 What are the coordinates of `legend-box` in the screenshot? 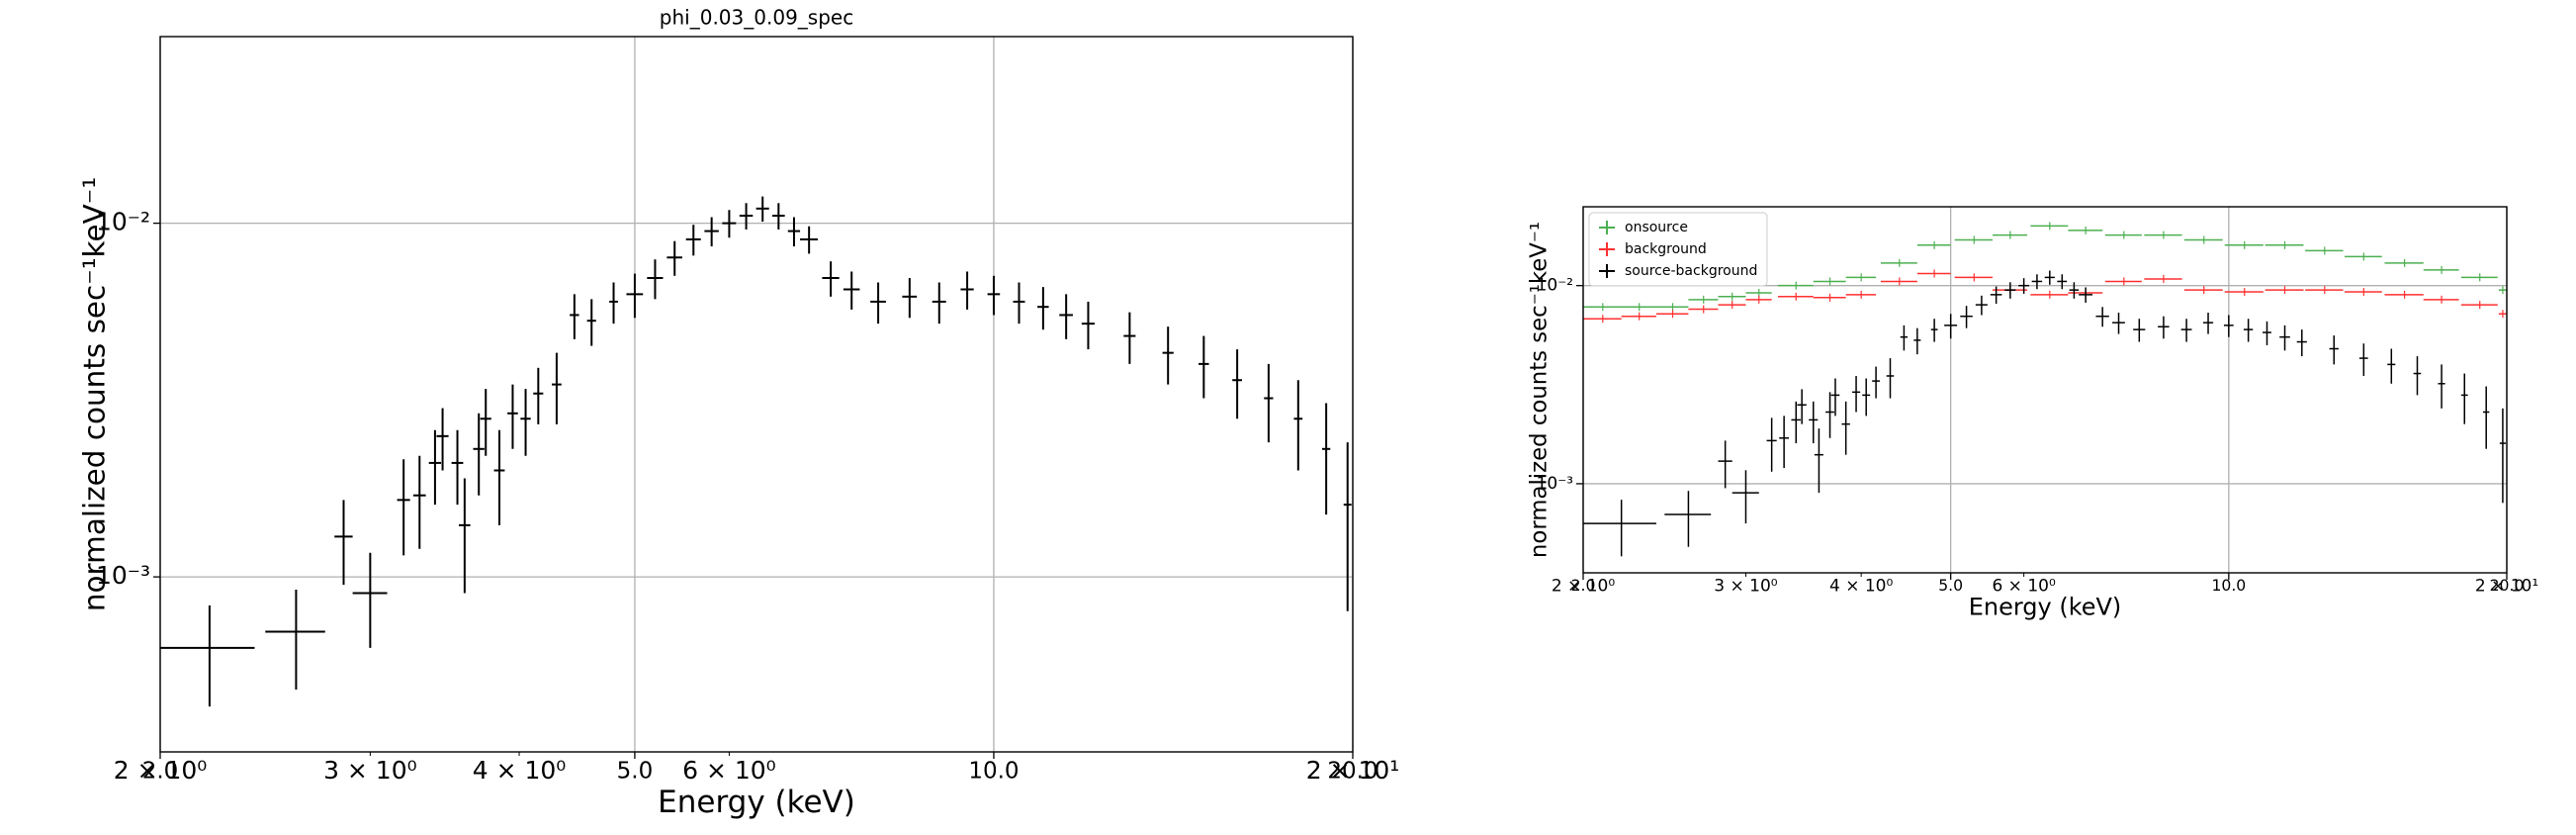 It's located at (1678, 250).